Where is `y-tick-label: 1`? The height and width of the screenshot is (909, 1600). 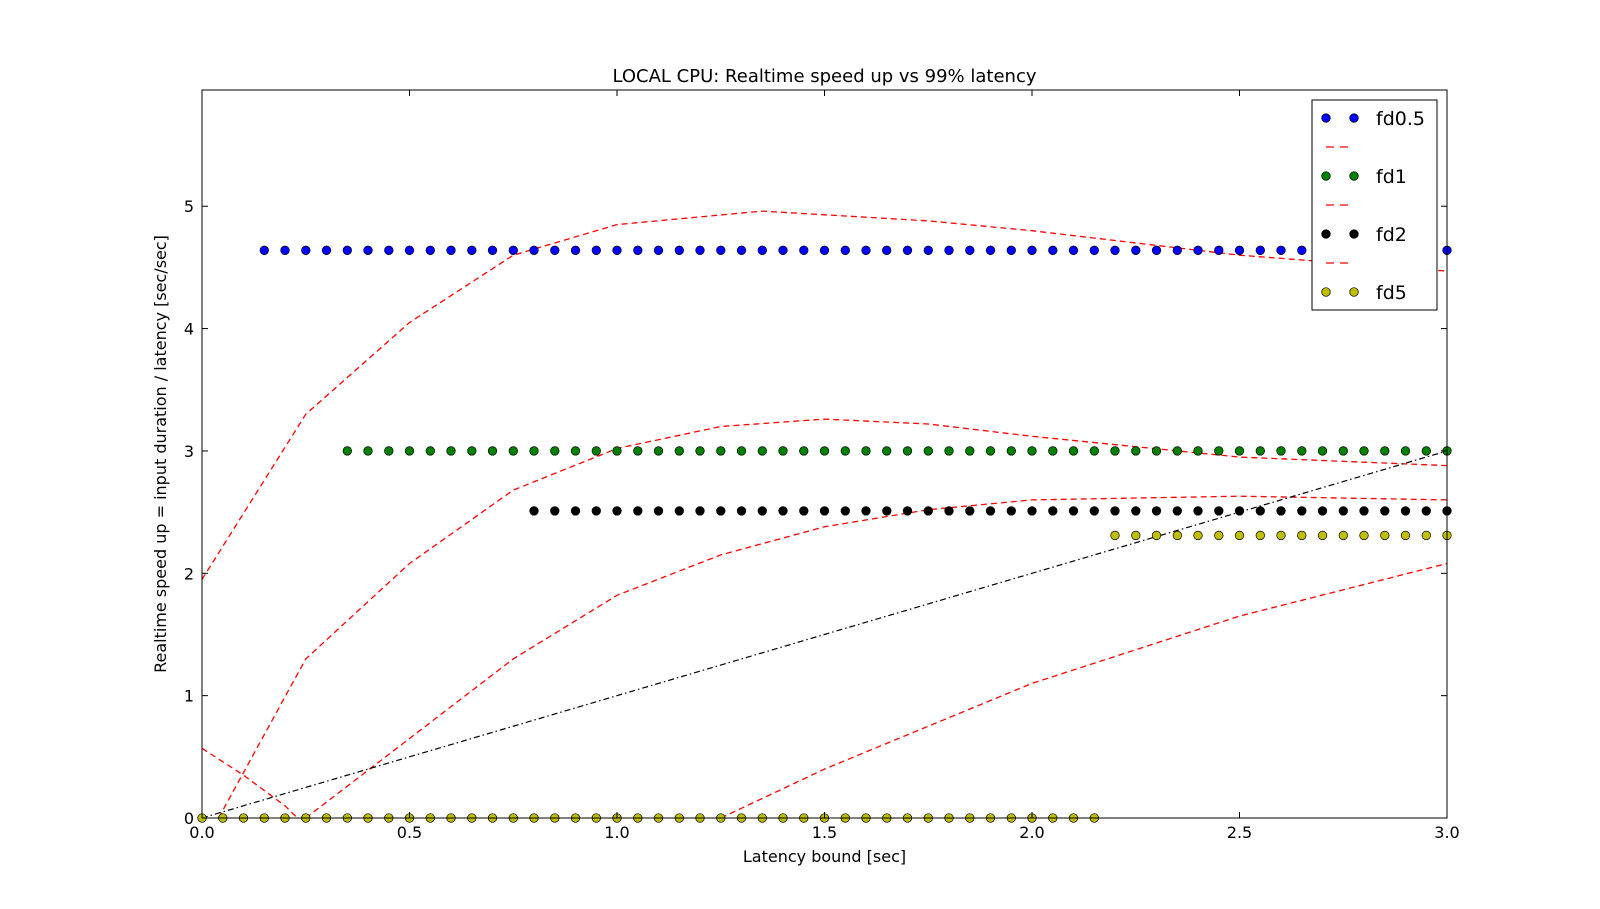
y-tick-label: 1 is located at coordinates (189, 696).